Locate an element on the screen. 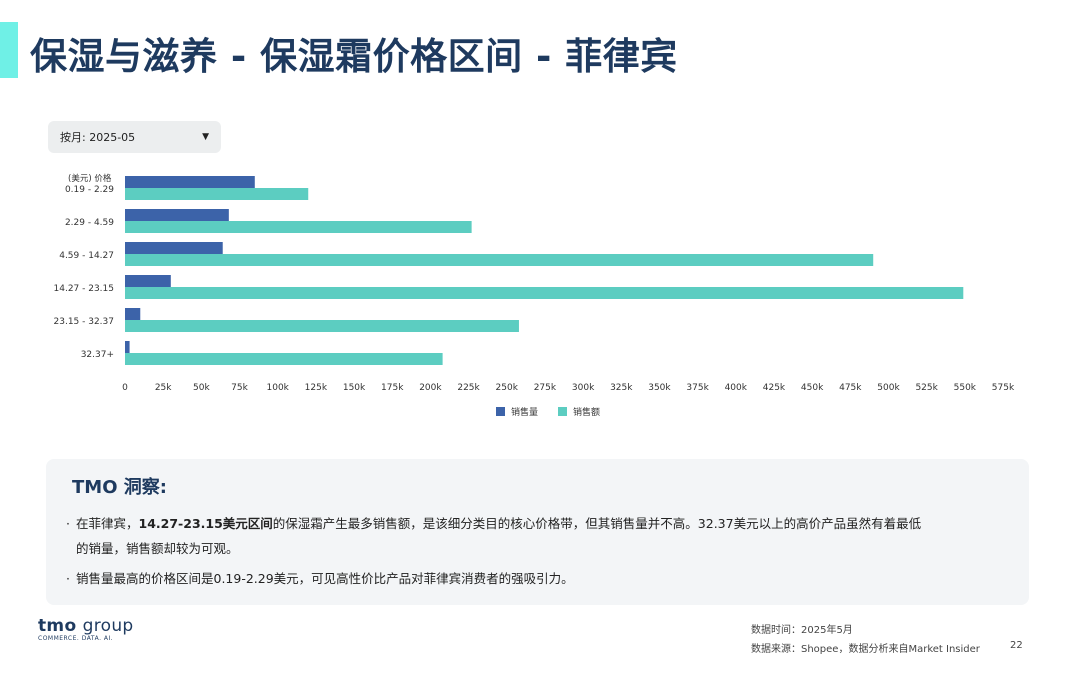  x-tick-label: 325k is located at coordinates (621, 388).